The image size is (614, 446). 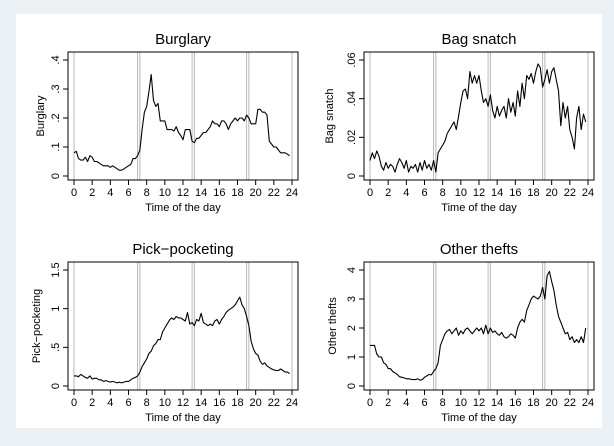 What do you see at coordinates (352, 137) in the screenshot?
I see `y-tick-label: .02` at bounding box center [352, 137].